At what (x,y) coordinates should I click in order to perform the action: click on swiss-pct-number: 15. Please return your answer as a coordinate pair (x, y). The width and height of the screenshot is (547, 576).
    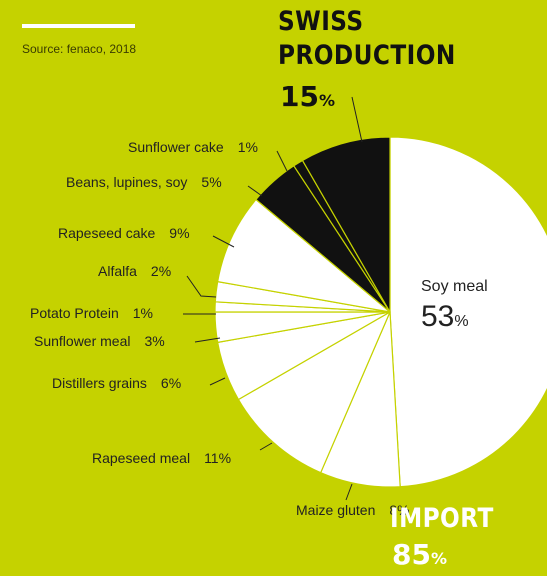
    Looking at the image, I should click on (299, 96).